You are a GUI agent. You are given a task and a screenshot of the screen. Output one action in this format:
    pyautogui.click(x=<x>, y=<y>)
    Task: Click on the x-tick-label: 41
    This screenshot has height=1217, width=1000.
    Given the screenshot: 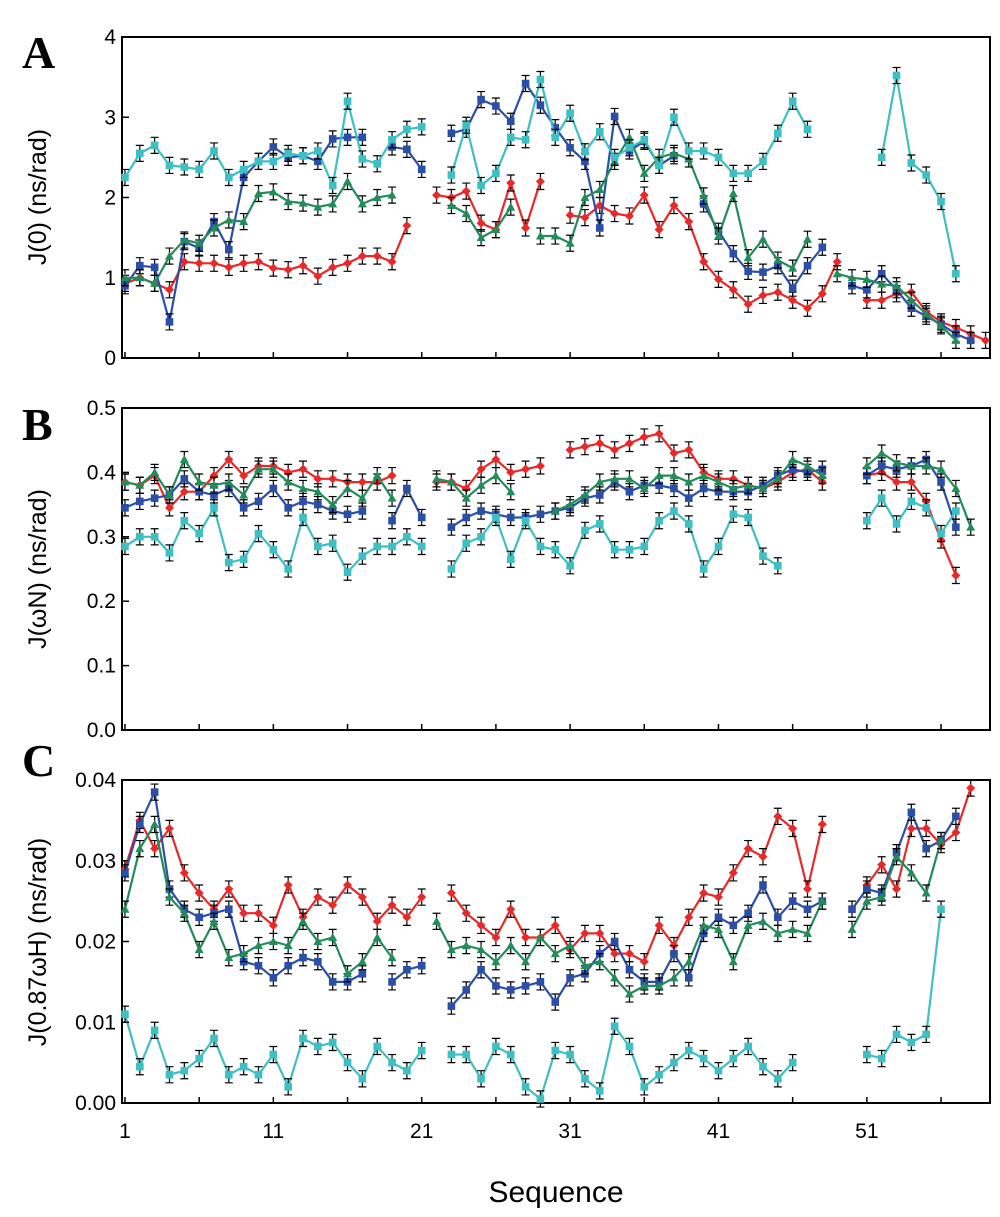 What is the action you would take?
    pyautogui.click(x=718, y=1131)
    